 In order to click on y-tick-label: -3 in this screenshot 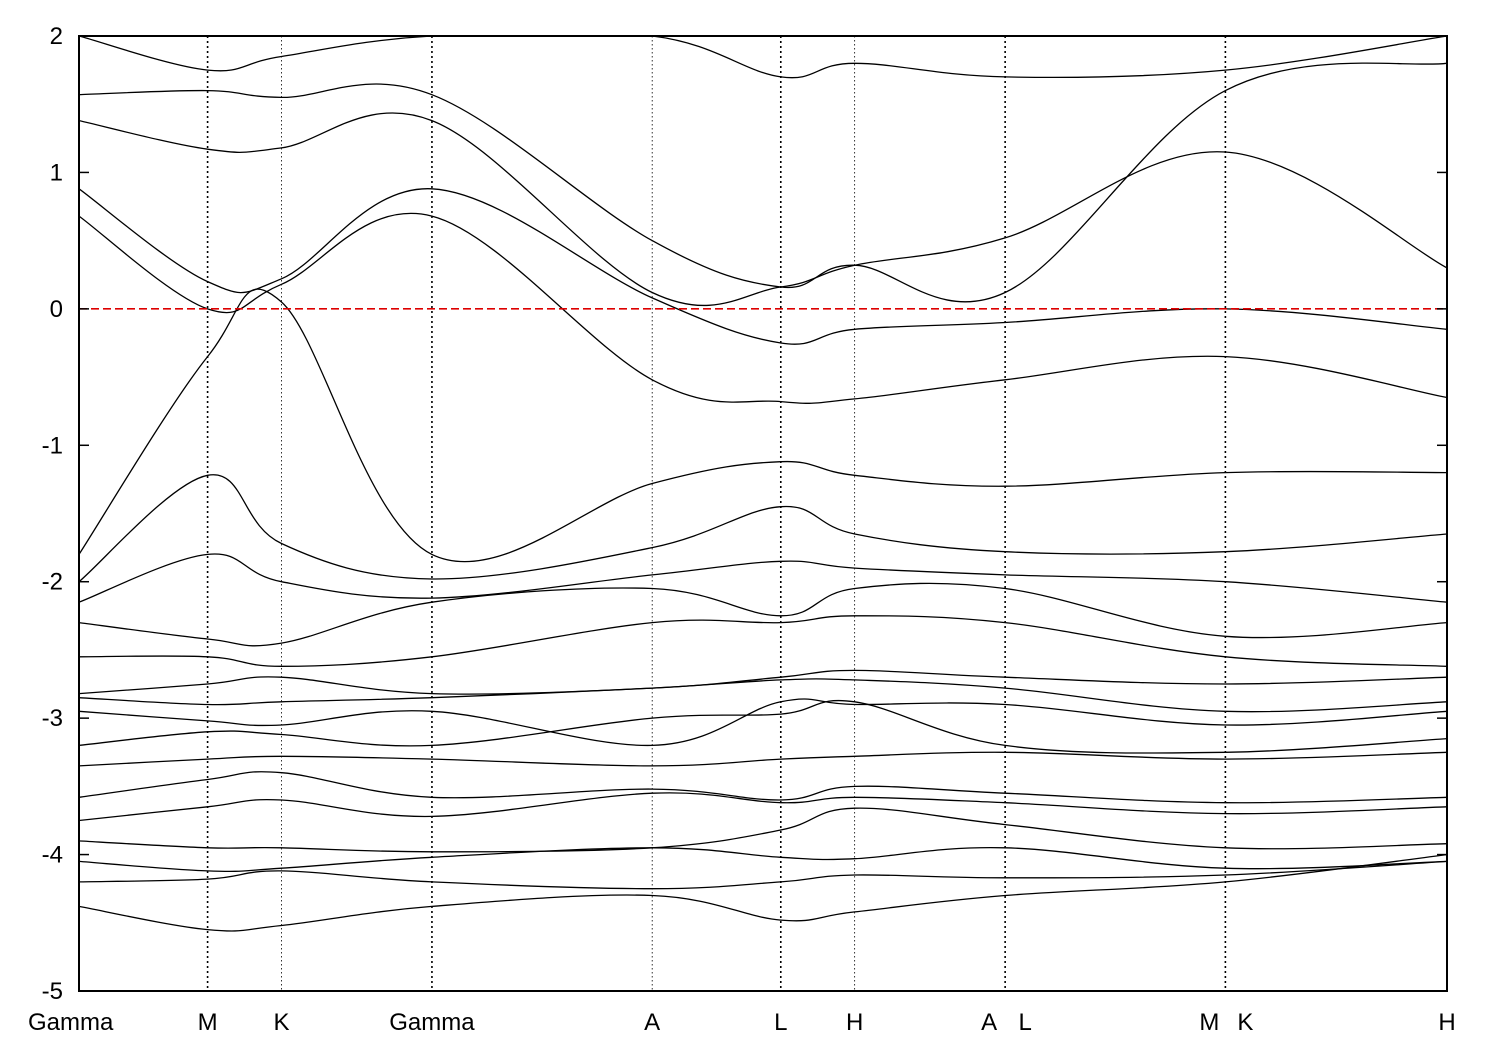, I will do `click(52, 718)`.